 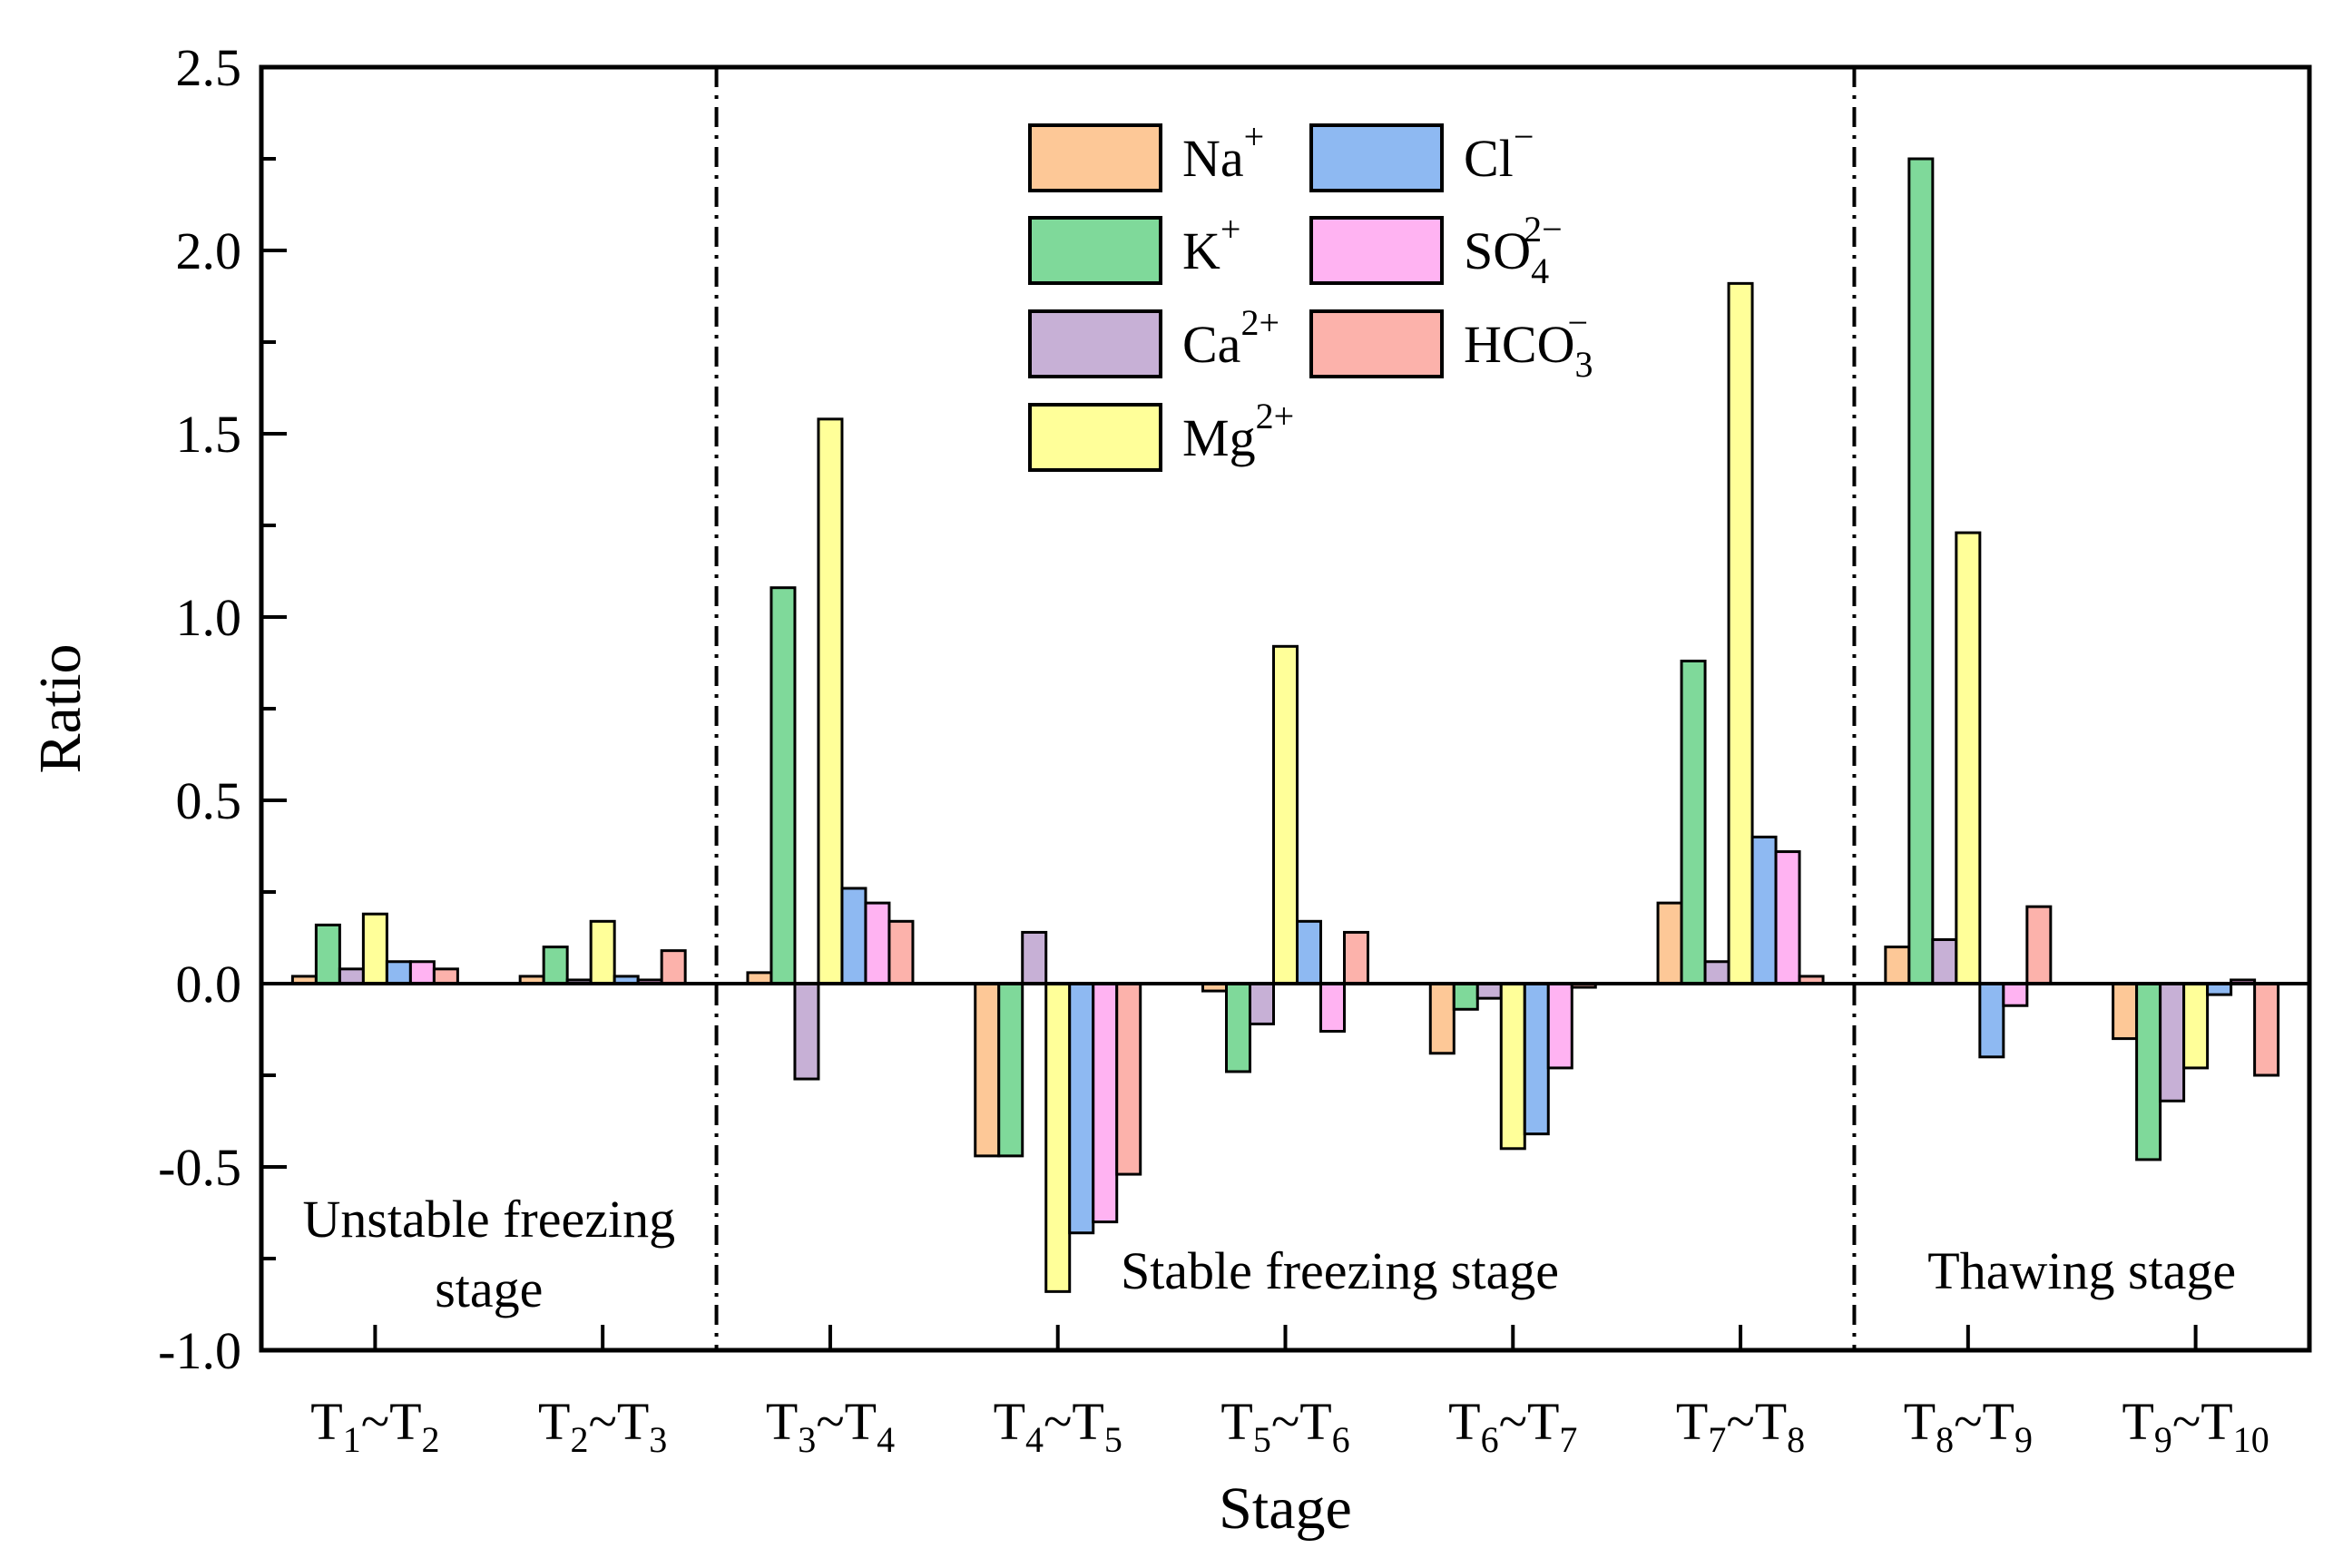 What do you see at coordinates (489, 1219) in the screenshot?
I see `stage-label-unstable-freezing: Unstable freezing` at bounding box center [489, 1219].